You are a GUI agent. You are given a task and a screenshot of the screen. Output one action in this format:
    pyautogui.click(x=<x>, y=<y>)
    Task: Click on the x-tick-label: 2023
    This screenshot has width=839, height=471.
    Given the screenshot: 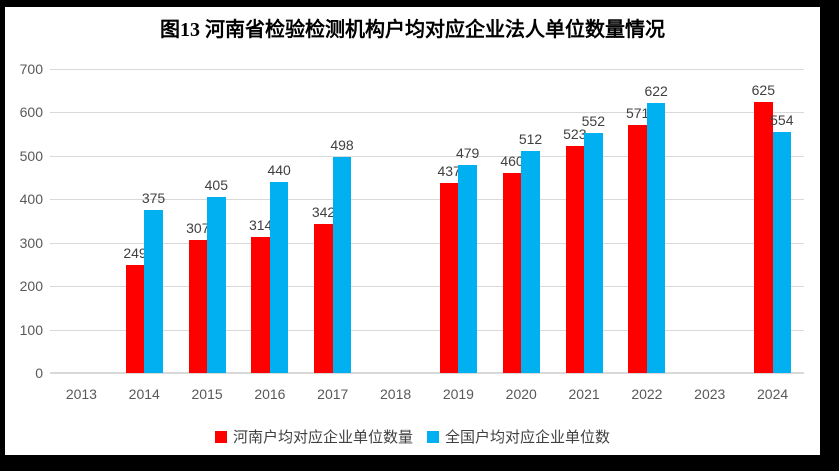 What is the action you would take?
    pyautogui.click(x=710, y=394)
    